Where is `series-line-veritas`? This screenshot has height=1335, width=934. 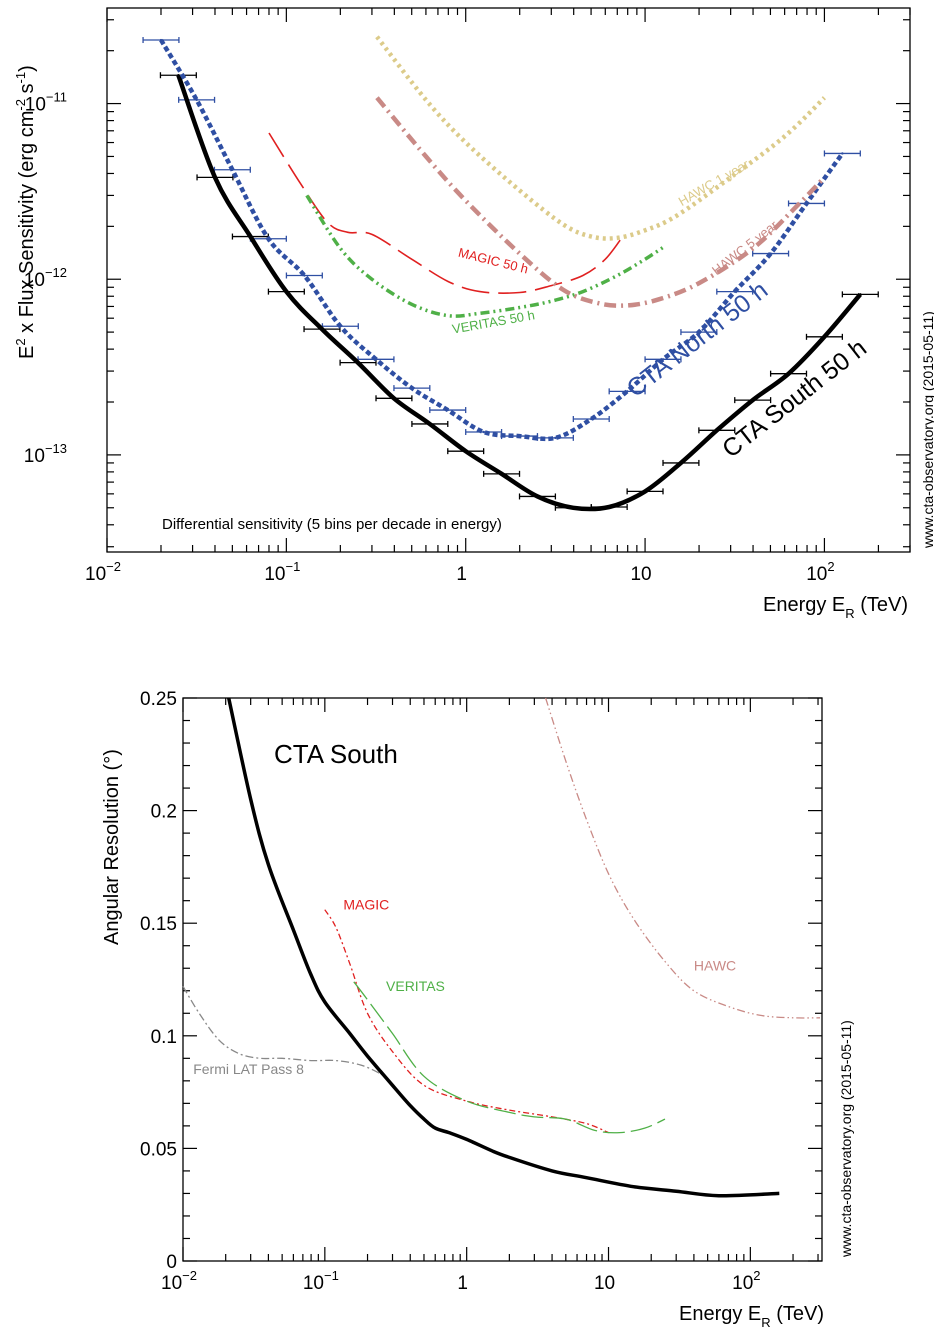
series-line-veritas is located at coordinates (509, 1057).